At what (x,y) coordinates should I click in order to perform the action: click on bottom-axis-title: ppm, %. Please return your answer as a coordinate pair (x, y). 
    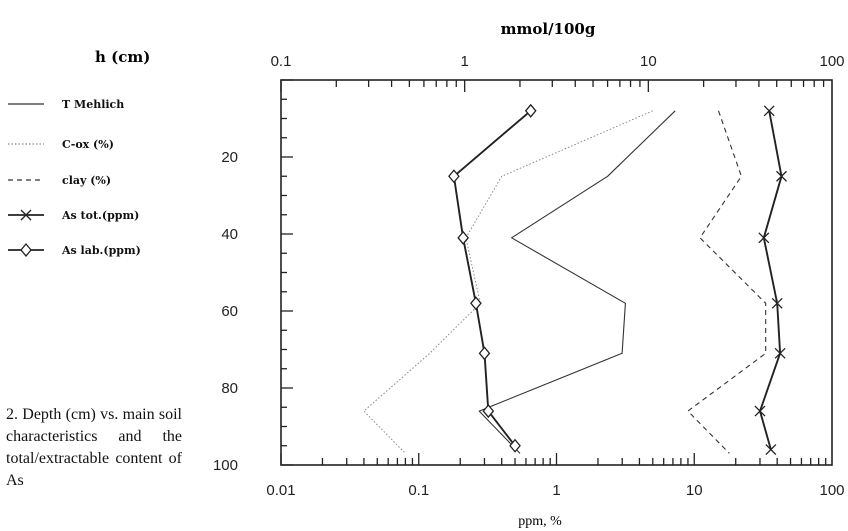
    Looking at the image, I should click on (540, 521).